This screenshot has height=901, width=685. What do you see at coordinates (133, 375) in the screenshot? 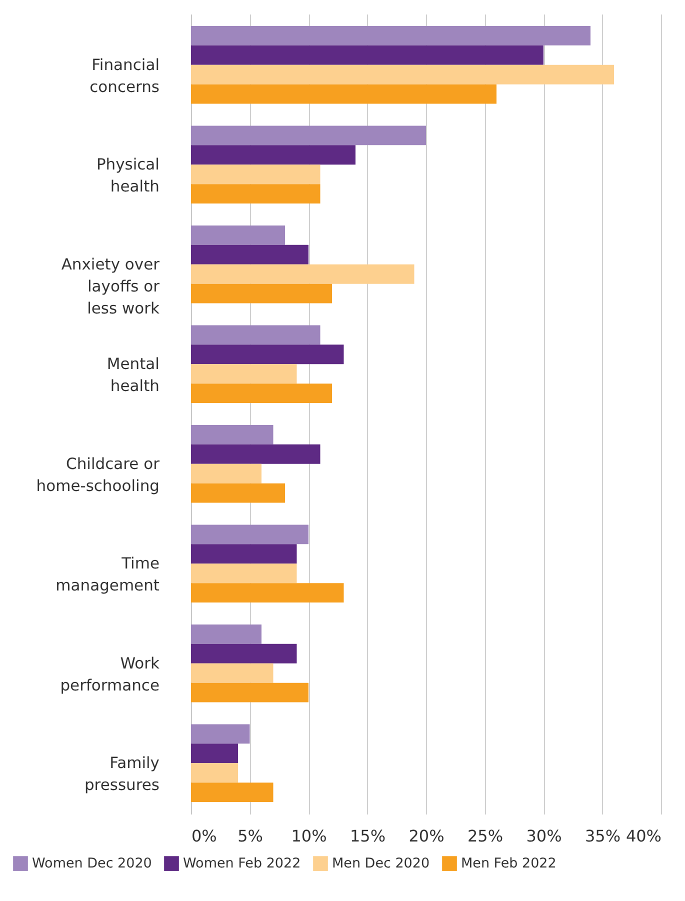
I see `y-tick-label: Mental health` at bounding box center [133, 375].